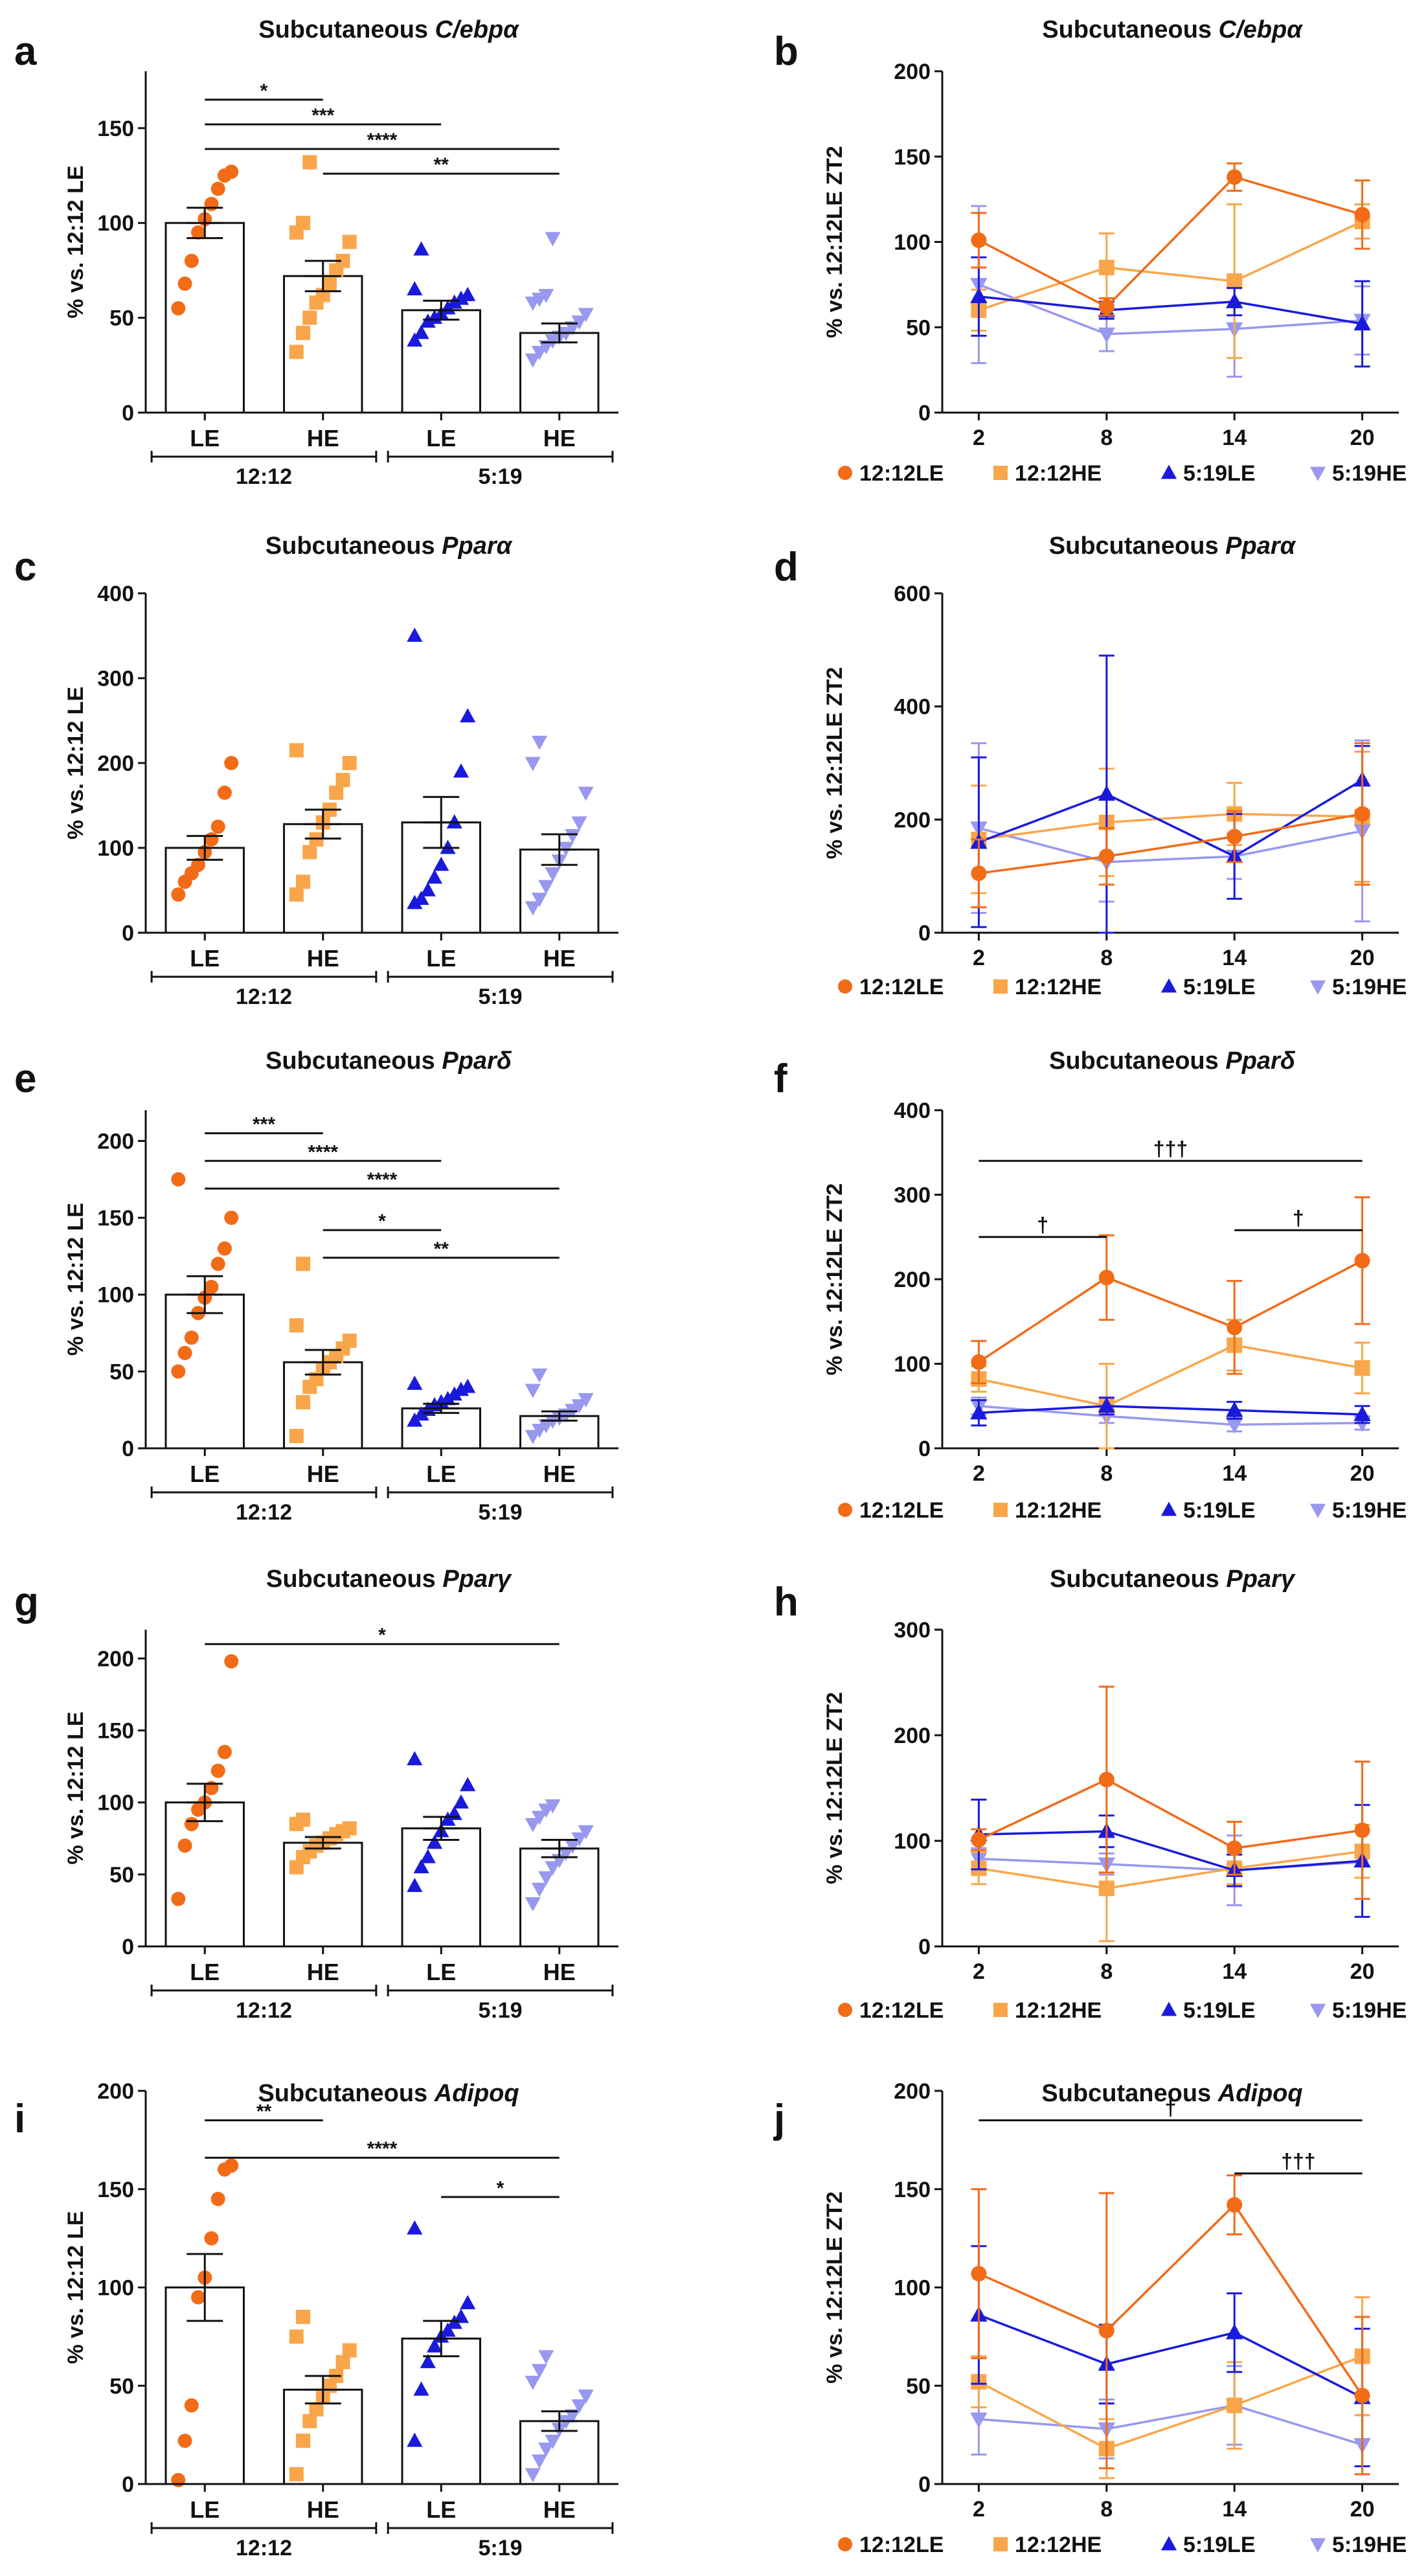  I want to click on significance-marker: ***, so click(264, 1124).